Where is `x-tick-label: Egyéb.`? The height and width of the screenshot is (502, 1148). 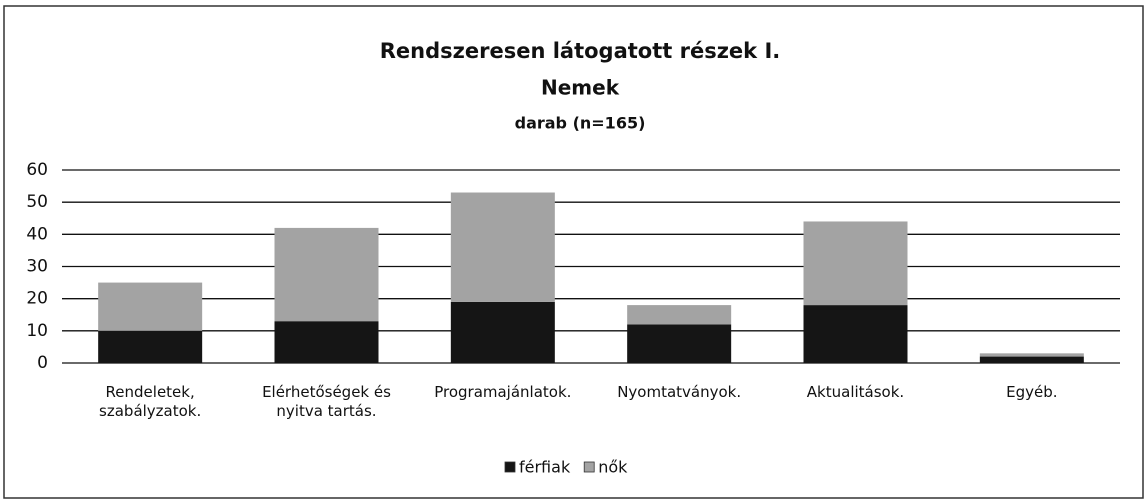
x-tick-label: Egyéb. is located at coordinates (1032, 392).